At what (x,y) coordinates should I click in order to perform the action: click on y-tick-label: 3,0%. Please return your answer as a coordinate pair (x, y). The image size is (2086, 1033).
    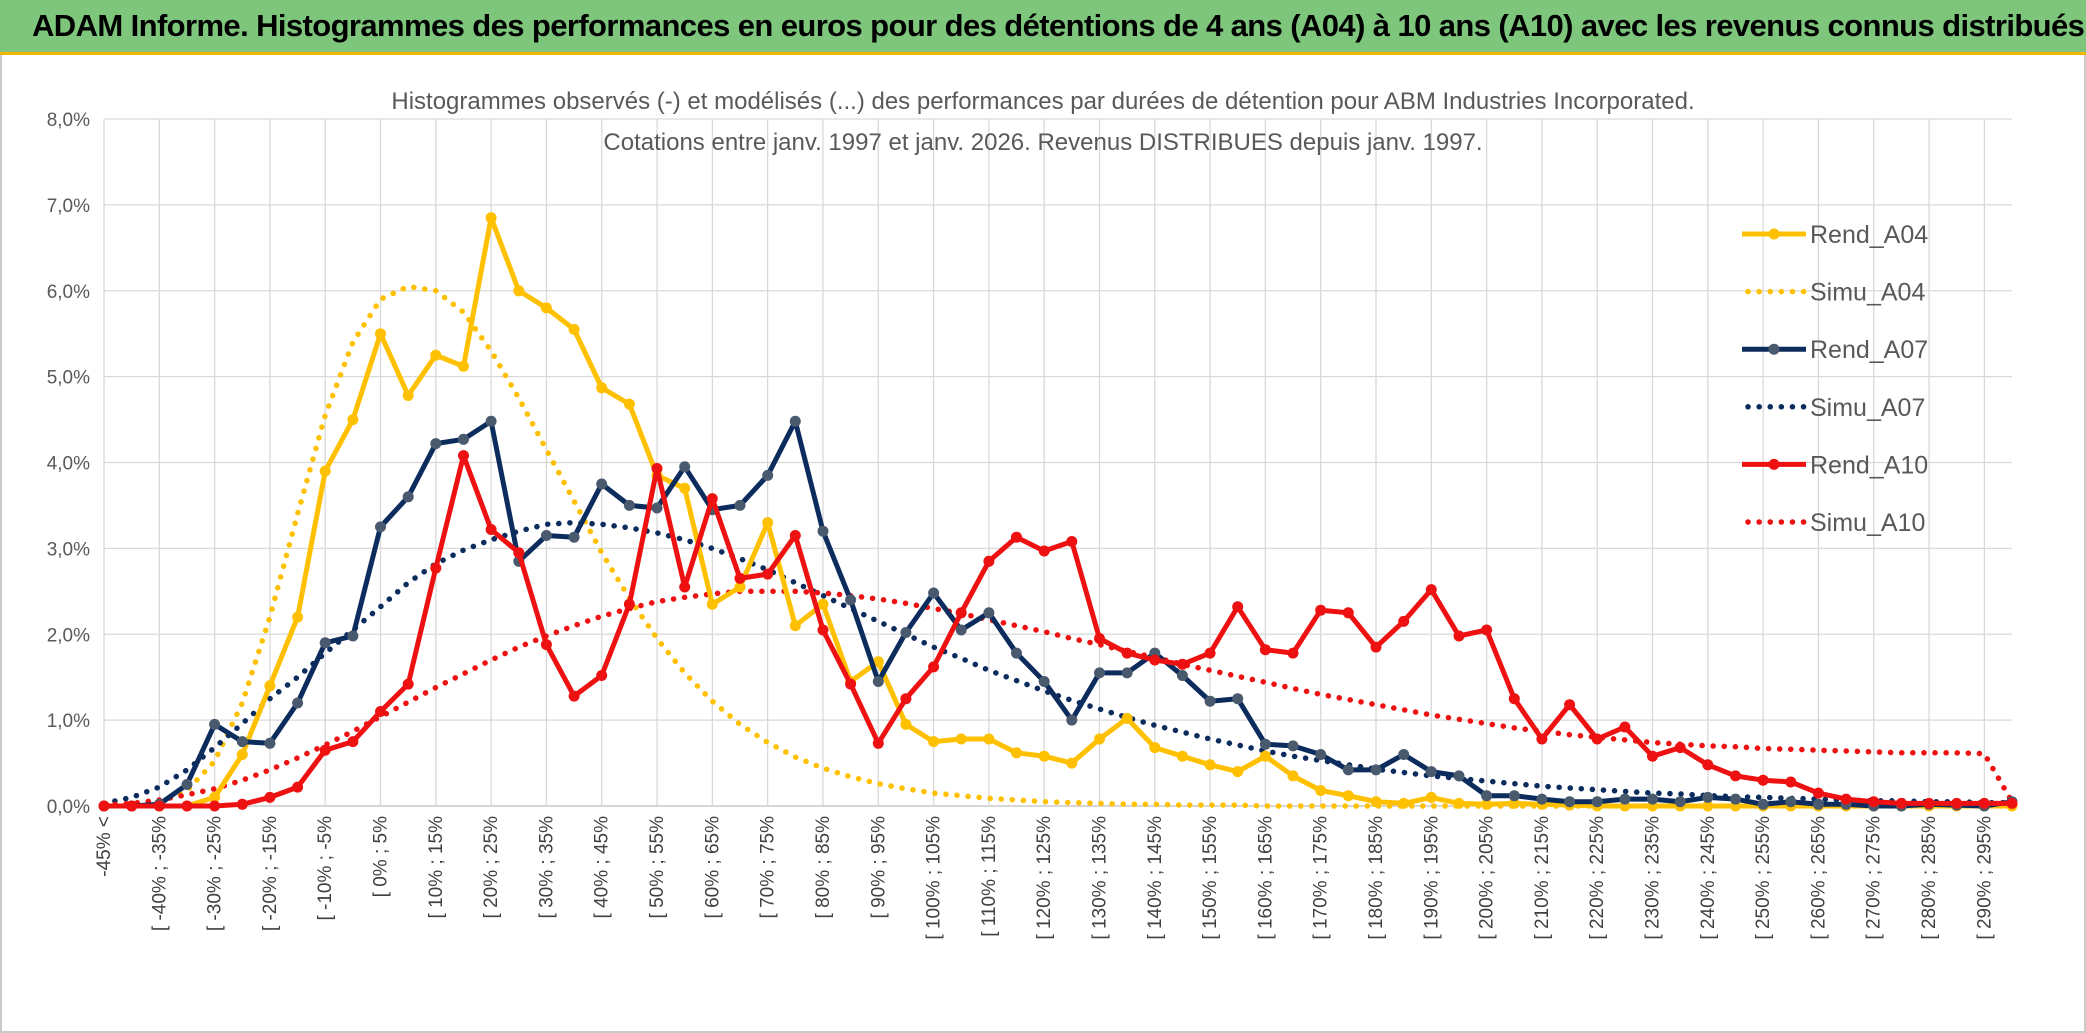
    Looking at the image, I should click on (68, 549).